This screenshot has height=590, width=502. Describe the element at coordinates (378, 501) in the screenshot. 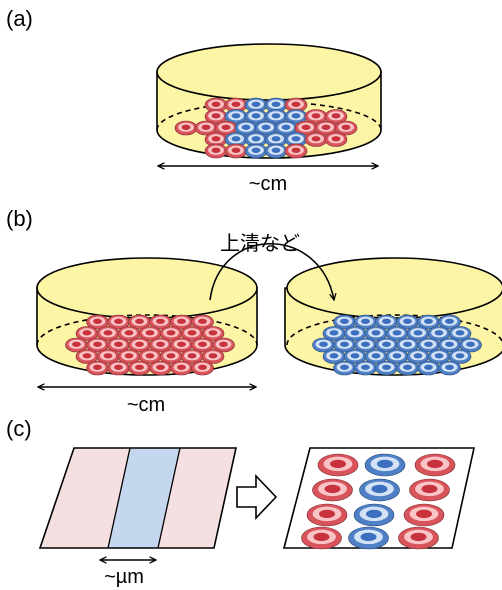

I see `cell-pattern-c` at that location.